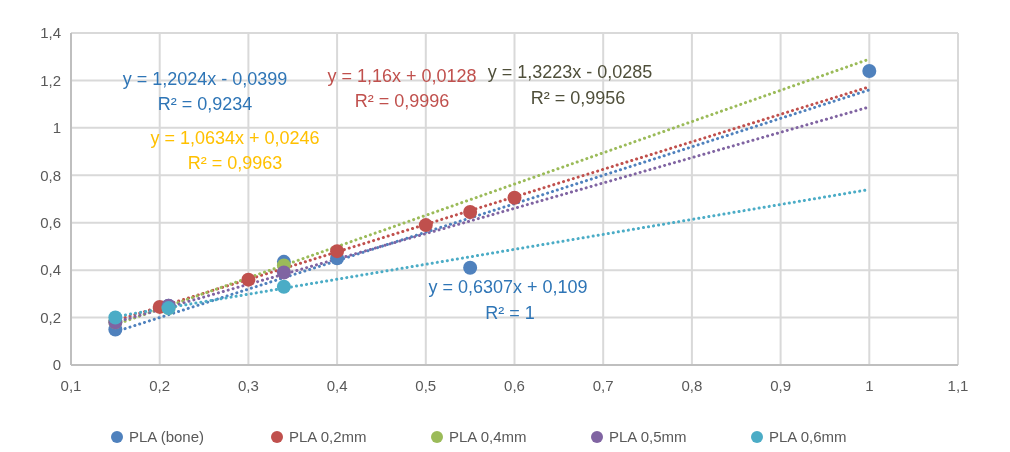 This screenshot has width=1010, height=452. What do you see at coordinates (205, 79) in the screenshot?
I see `annotation: y = 1,2024x - 0,0399` at bounding box center [205, 79].